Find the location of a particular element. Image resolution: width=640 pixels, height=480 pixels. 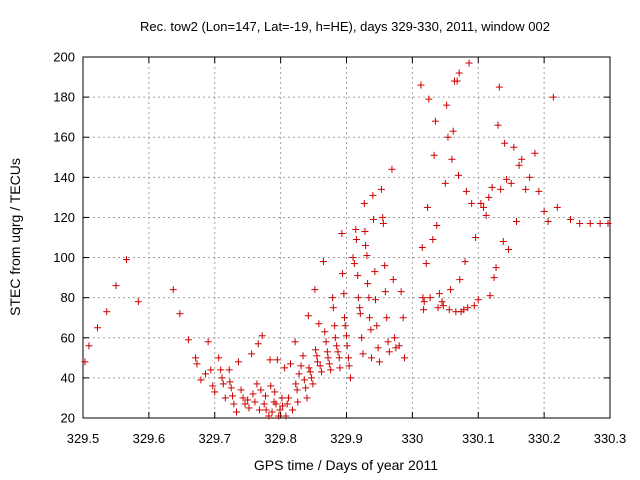

x-tick-label: 329.7 is located at coordinates (214, 438).